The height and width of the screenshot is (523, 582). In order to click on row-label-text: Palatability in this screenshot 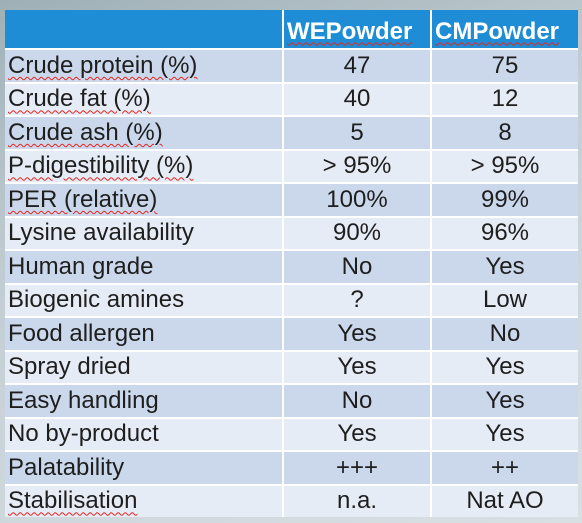, I will do `click(66, 467)`.